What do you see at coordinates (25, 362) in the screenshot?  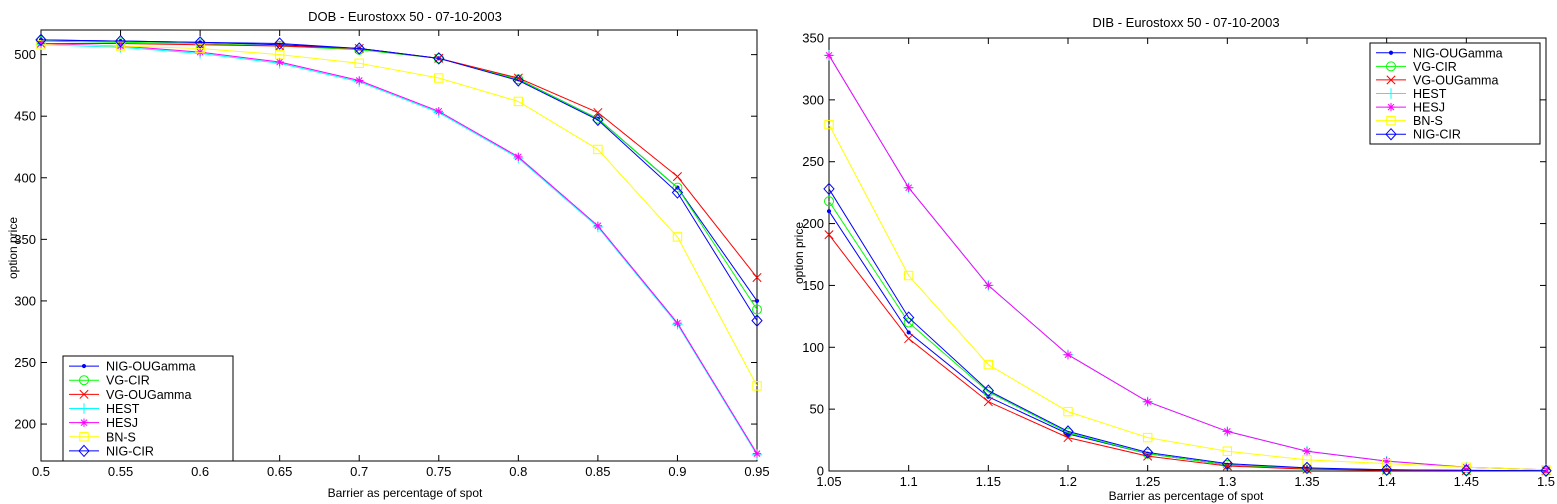 I see `y-tick-label: 250` at bounding box center [25, 362].